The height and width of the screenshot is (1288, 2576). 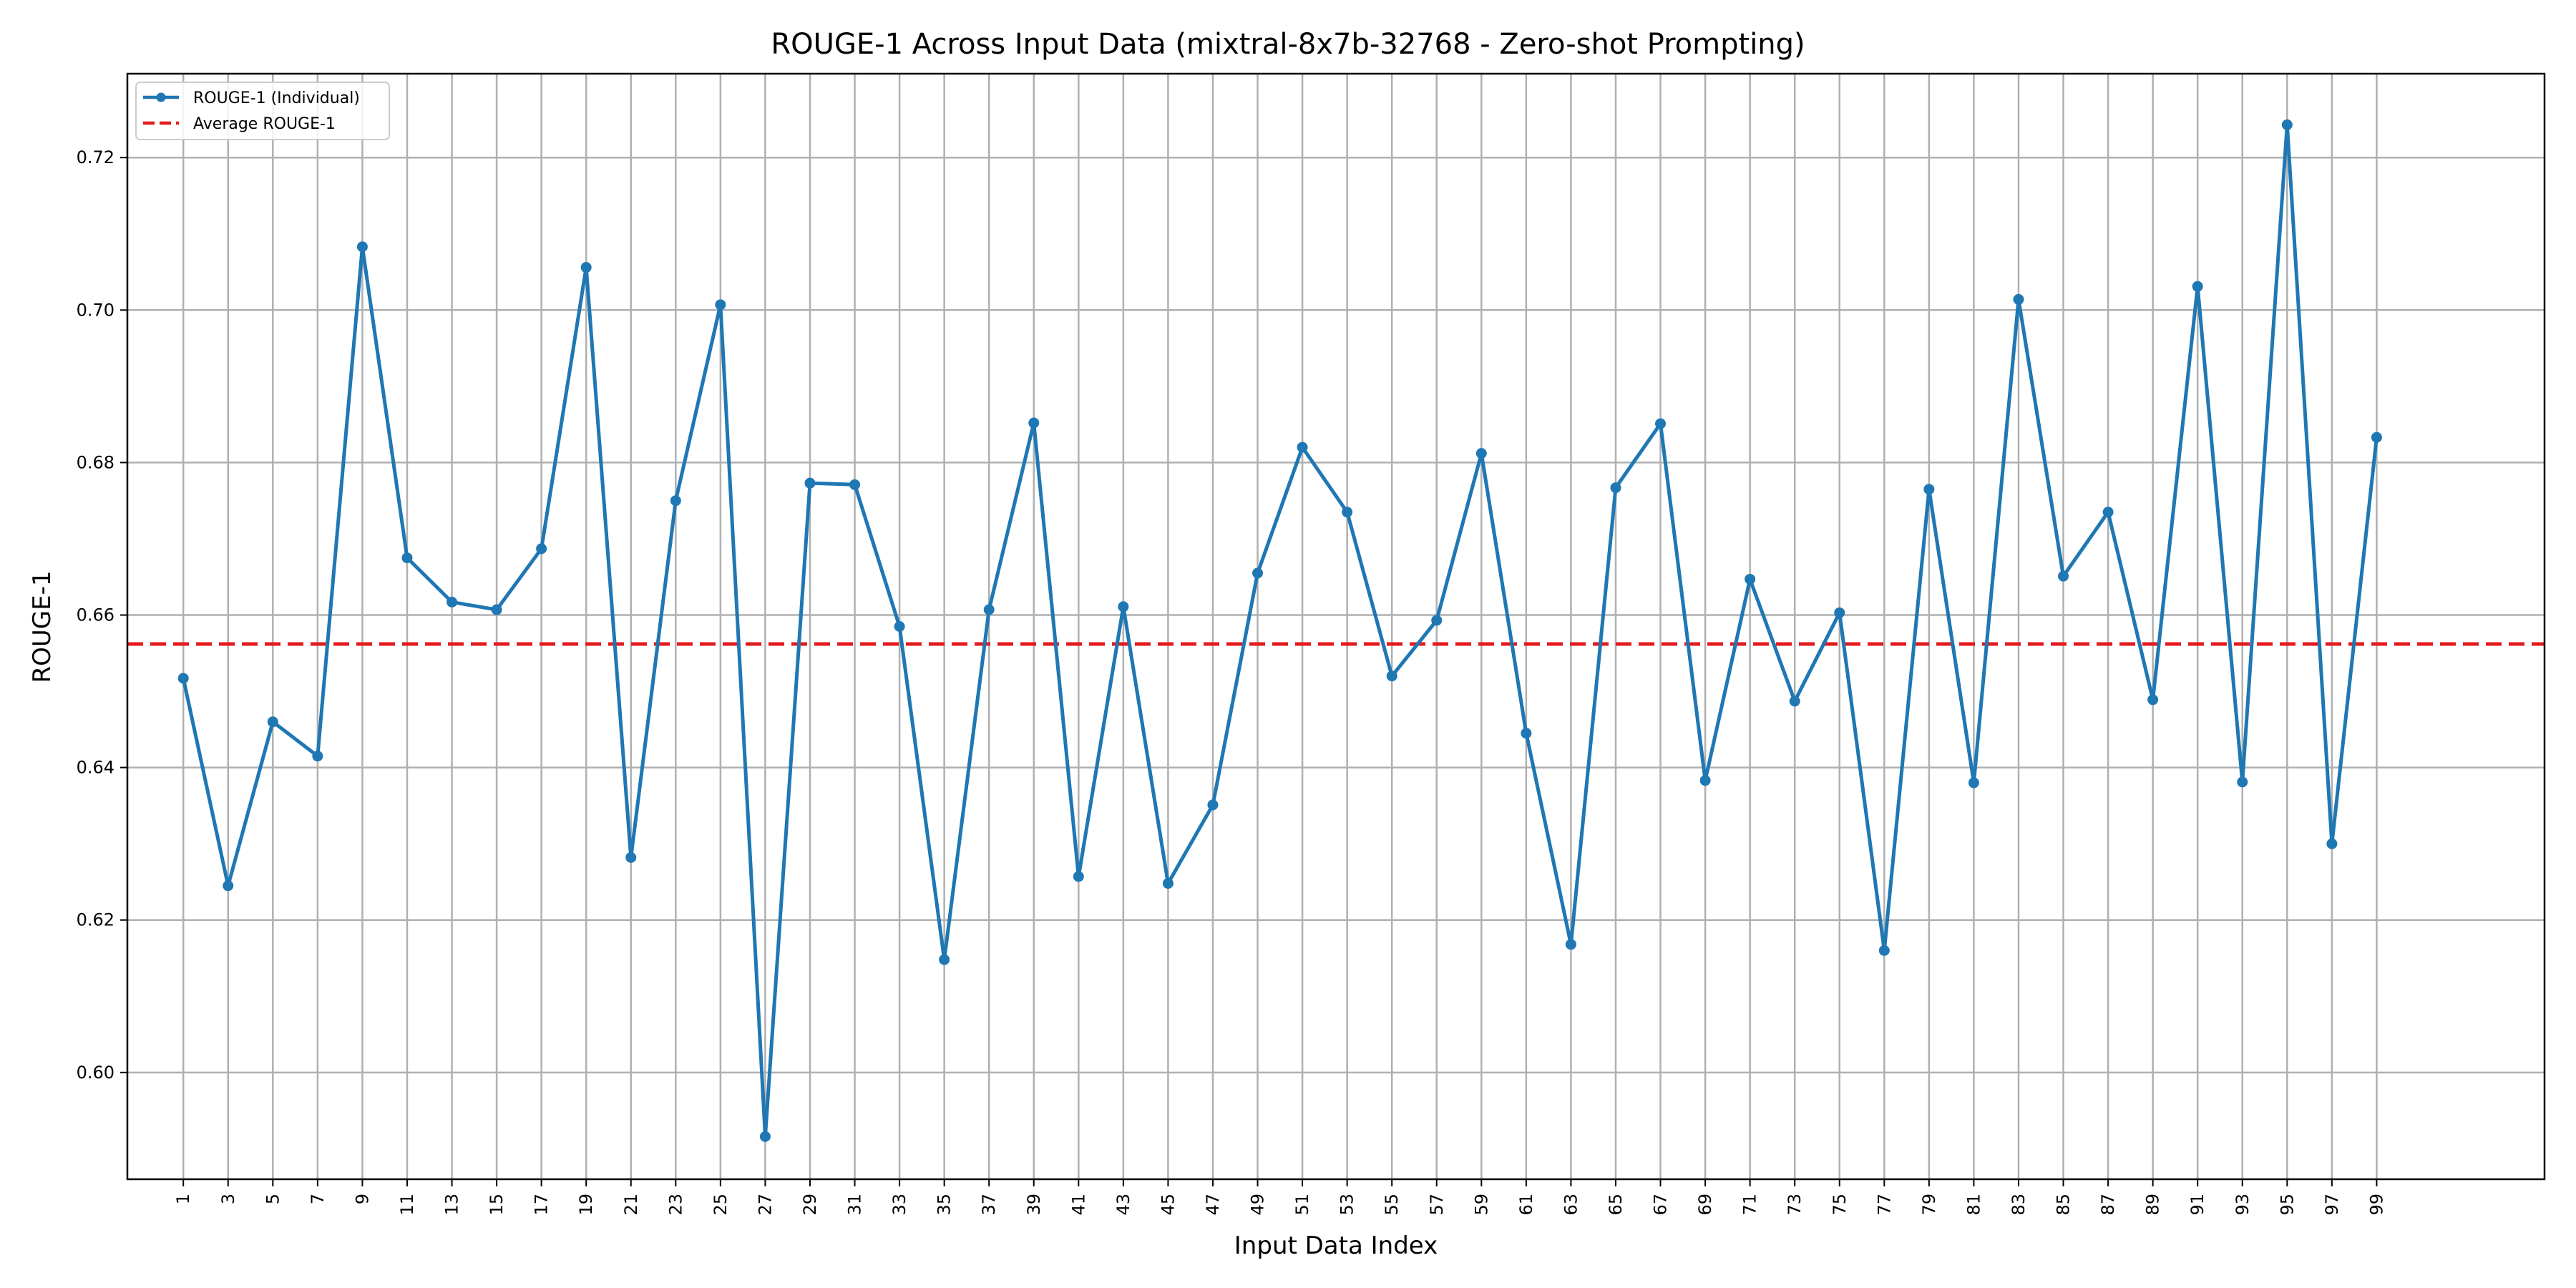 I want to click on x-tick-label: 75, so click(x=1840, y=1205).